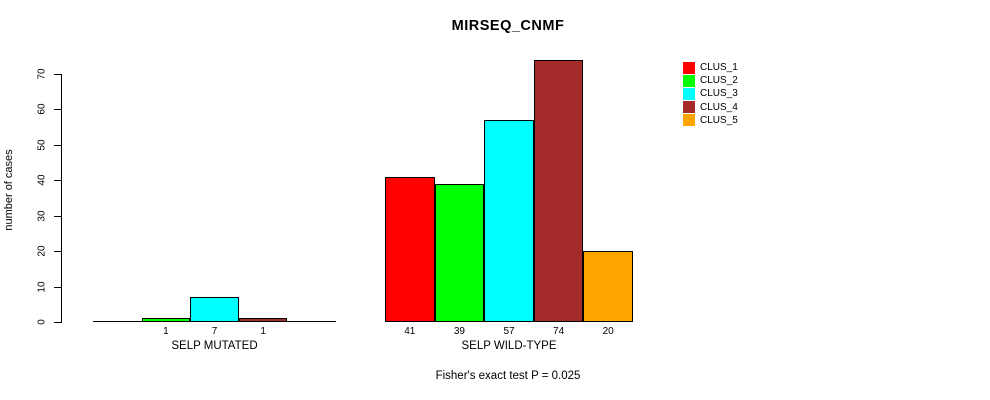  I want to click on y-axis-line, so click(61, 198).